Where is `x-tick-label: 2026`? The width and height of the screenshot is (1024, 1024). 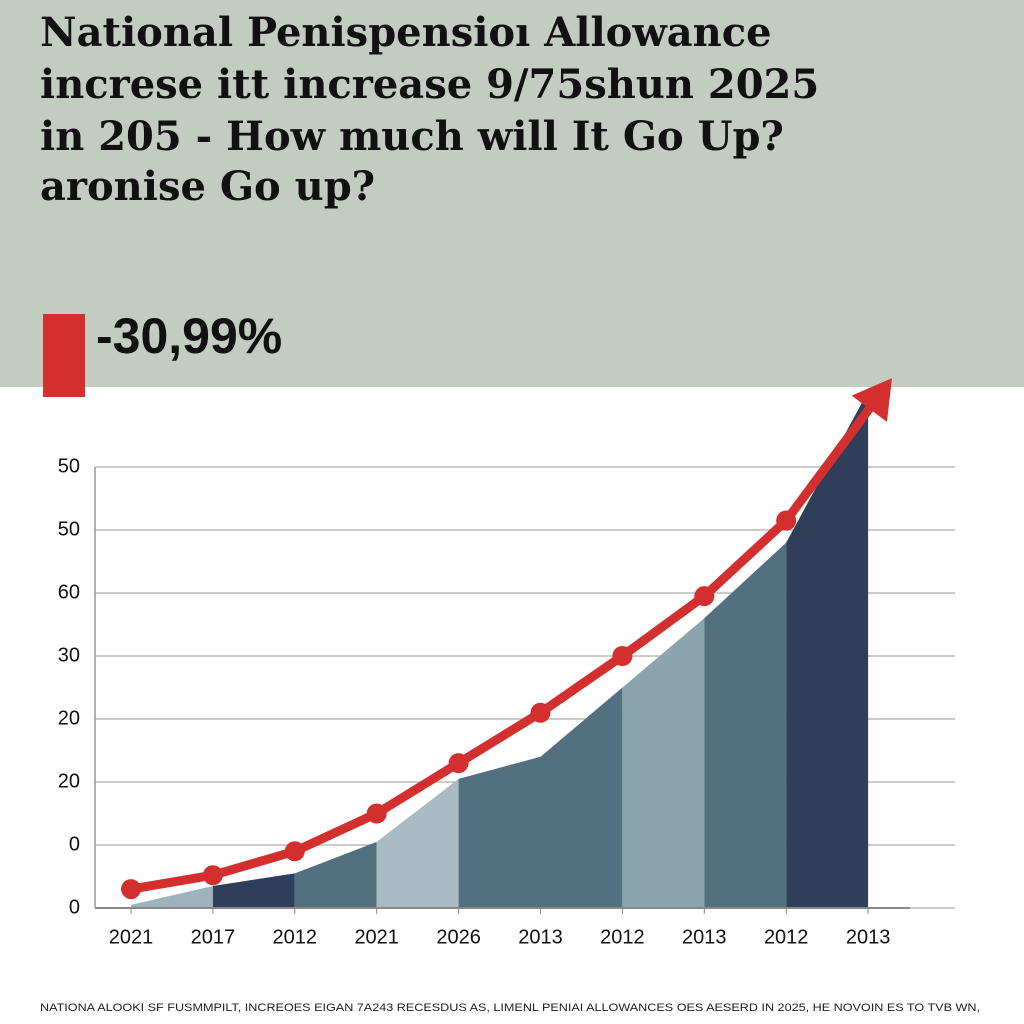 x-tick-label: 2026 is located at coordinates (458, 937).